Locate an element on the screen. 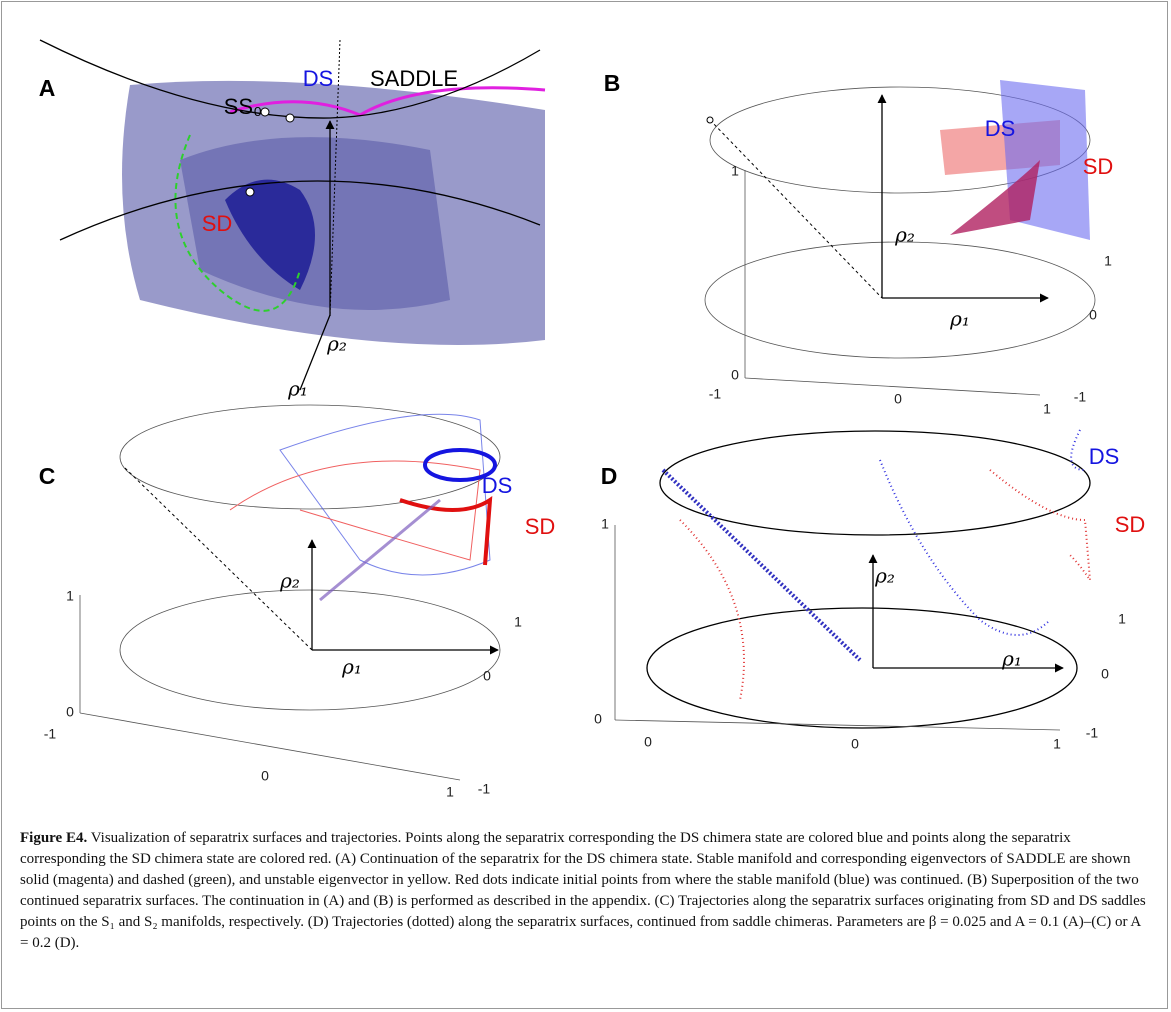 Image resolution: width=1171 pixels, height=1012 pixels. panel-label: A is located at coordinates (47, 88).